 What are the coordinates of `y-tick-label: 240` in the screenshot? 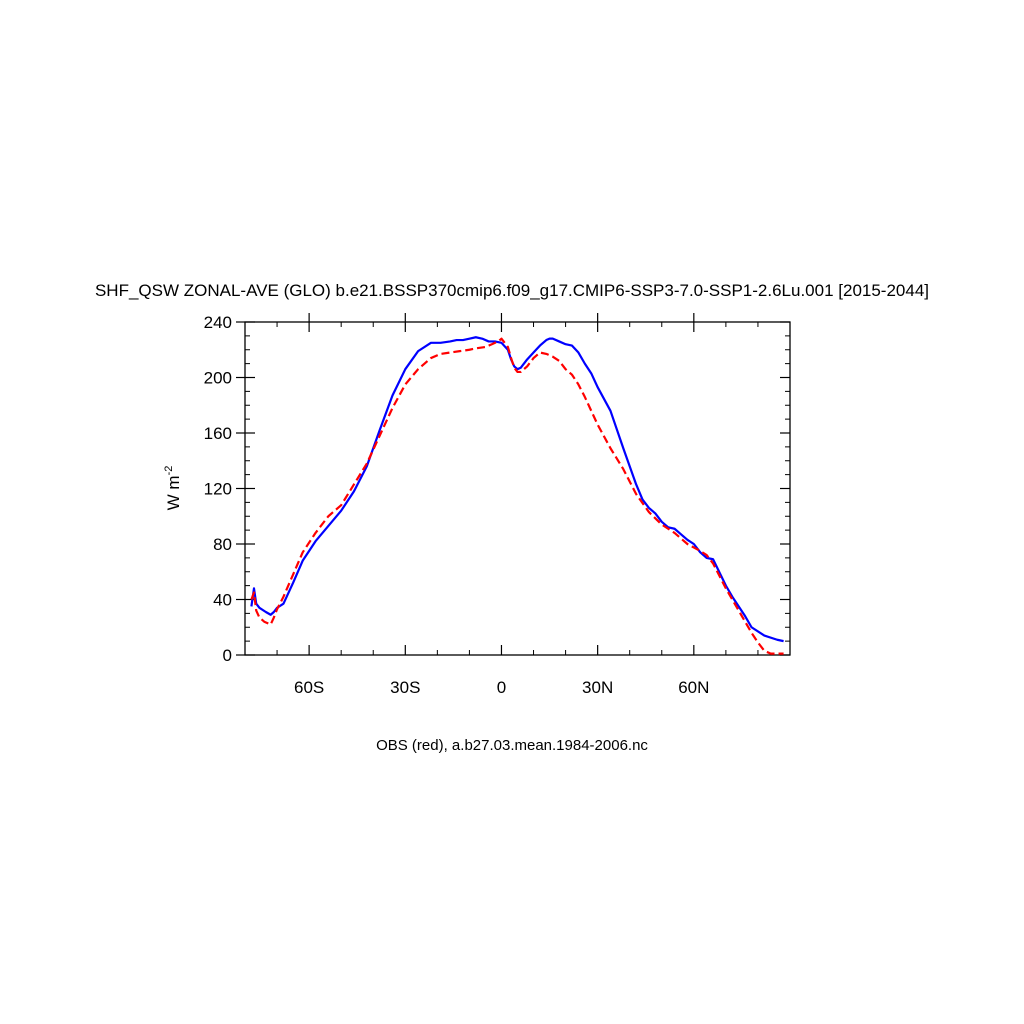 It's located at (218, 322).